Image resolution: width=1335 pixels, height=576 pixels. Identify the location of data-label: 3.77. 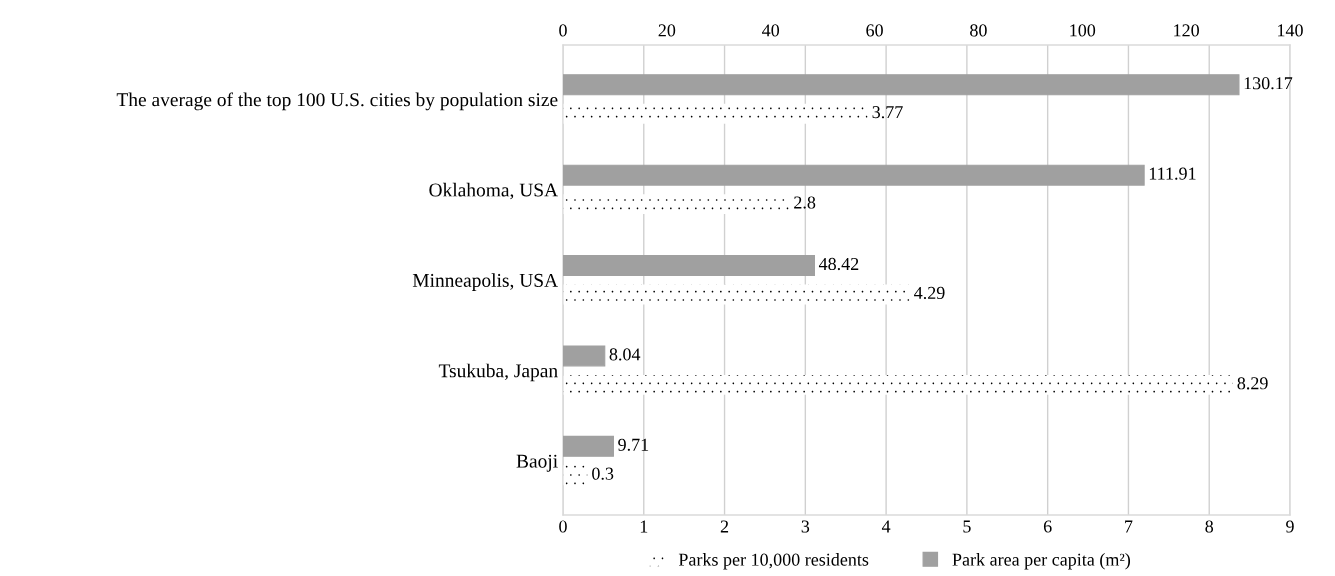
(887, 112).